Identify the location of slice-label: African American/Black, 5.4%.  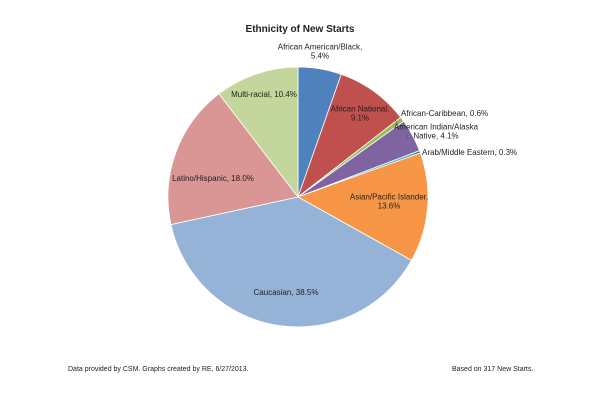
(320, 52).